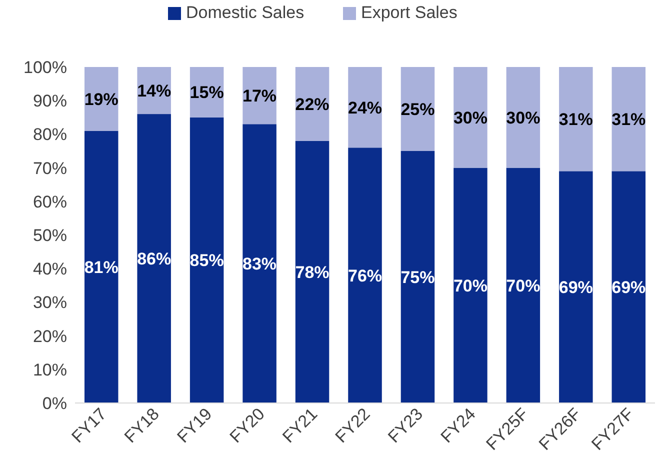 The image size is (667, 470). What do you see at coordinates (49, 134) in the screenshot?
I see `y-tick-label: 80%` at bounding box center [49, 134].